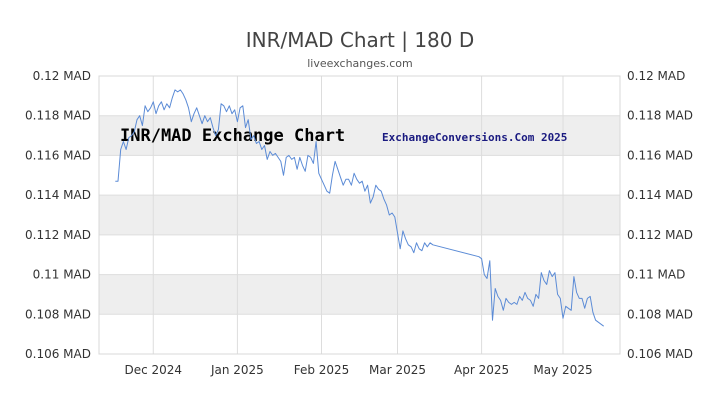 The width and height of the screenshot is (720, 409). I want to click on y-tick-label-right: 0.108 MAD, so click(660, 314).